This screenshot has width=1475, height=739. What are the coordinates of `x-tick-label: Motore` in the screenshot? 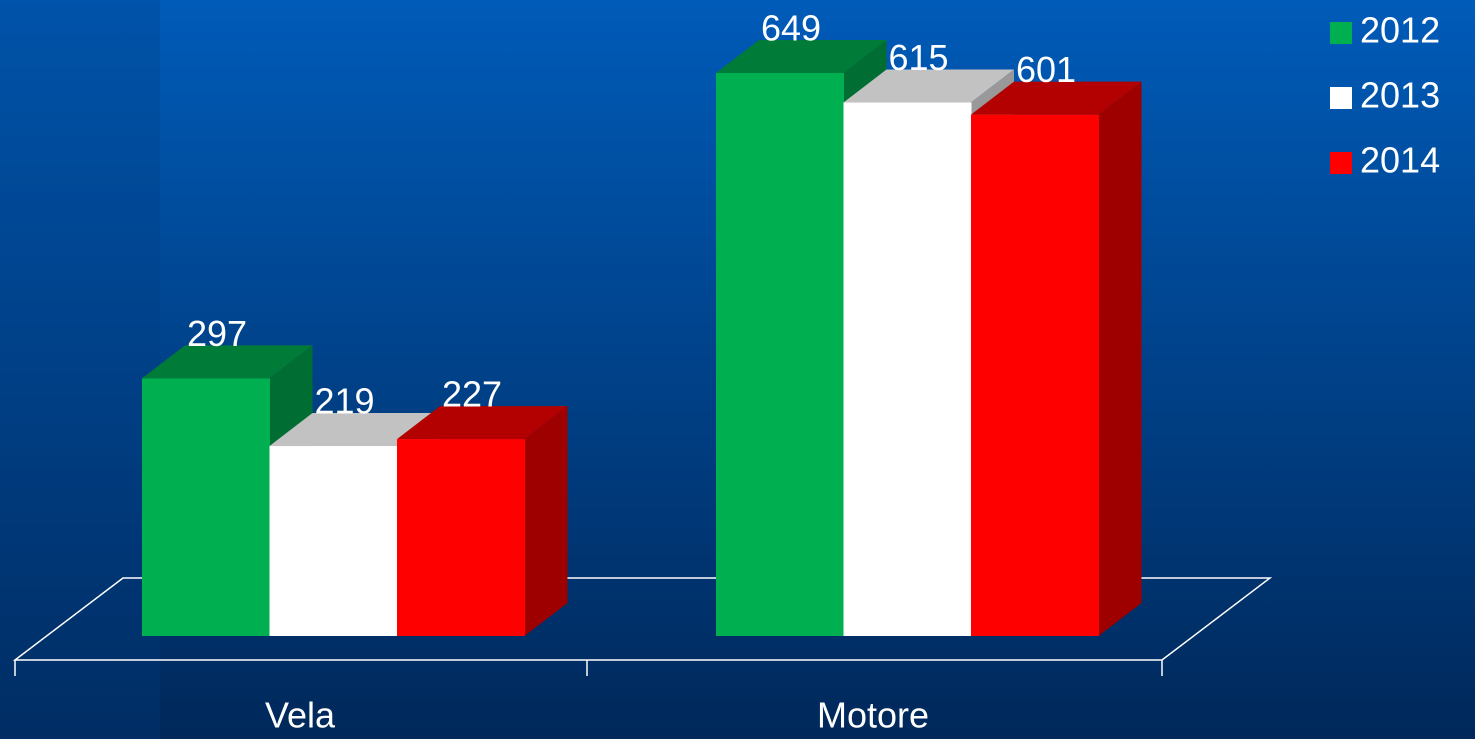 It's located at (873, 715).